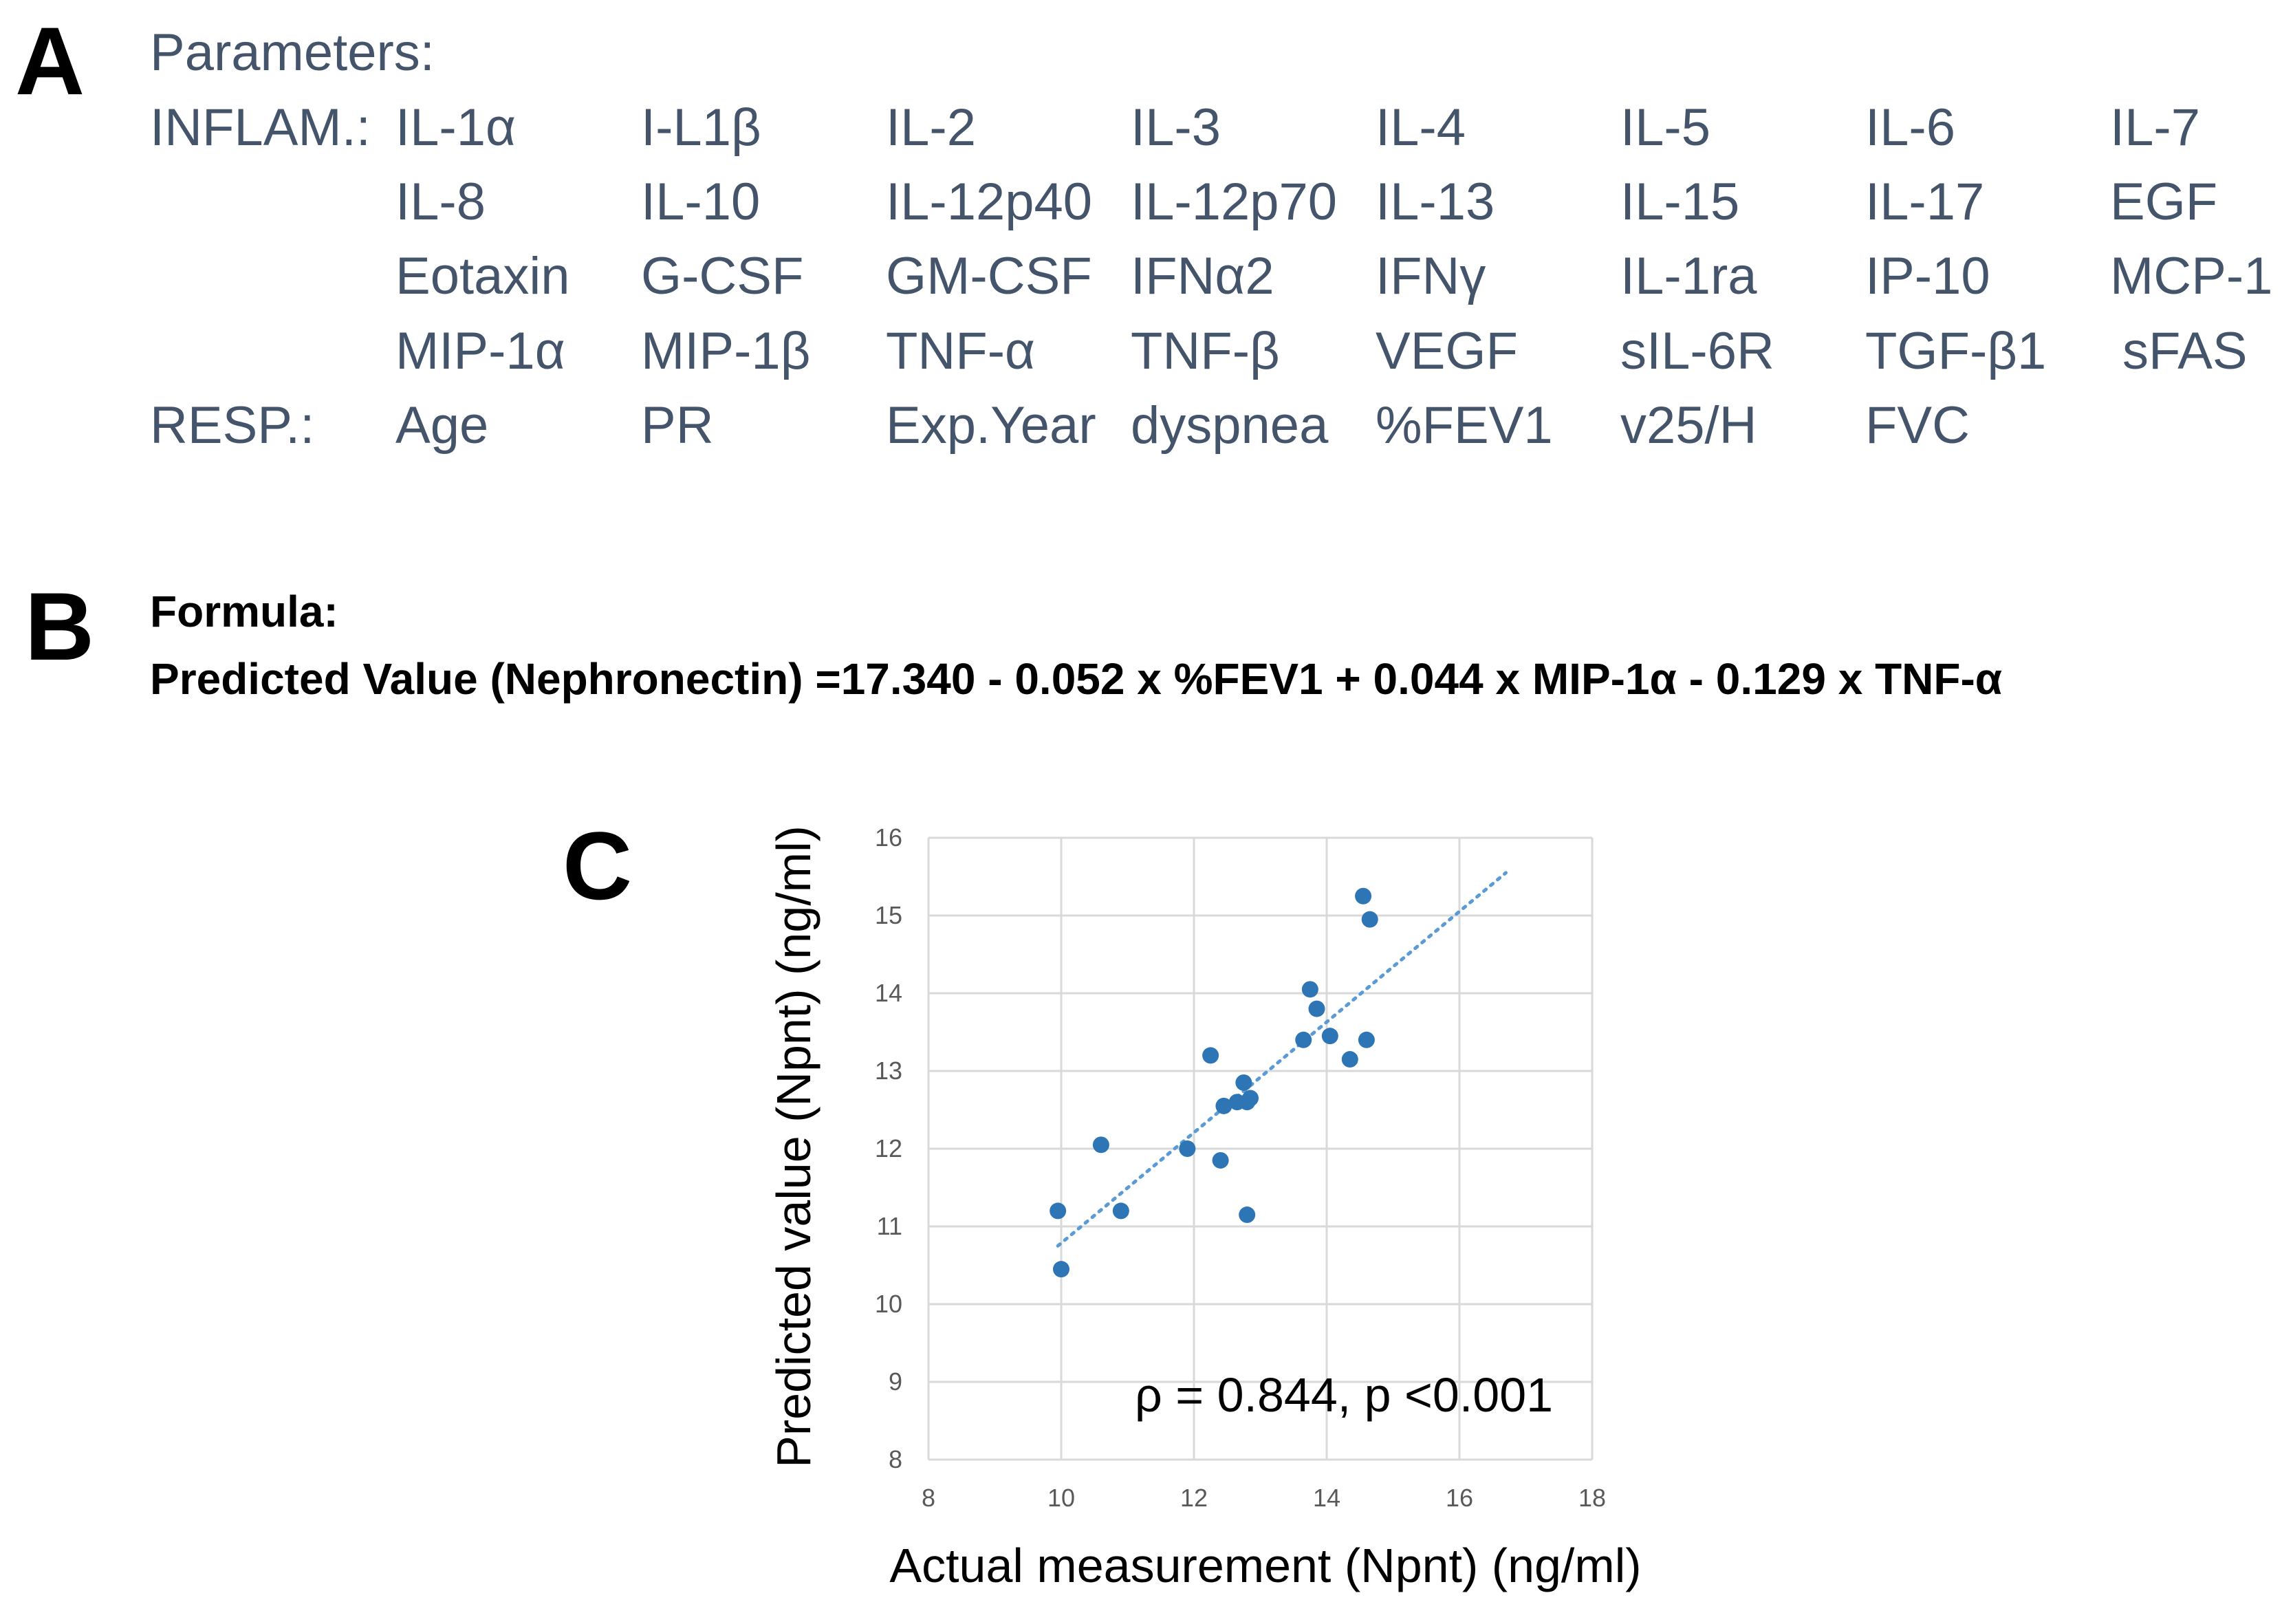  Describe the element at coordinates (1234, 202) in the screenshot. I see `inflam-param: IL-12p70` at that location.